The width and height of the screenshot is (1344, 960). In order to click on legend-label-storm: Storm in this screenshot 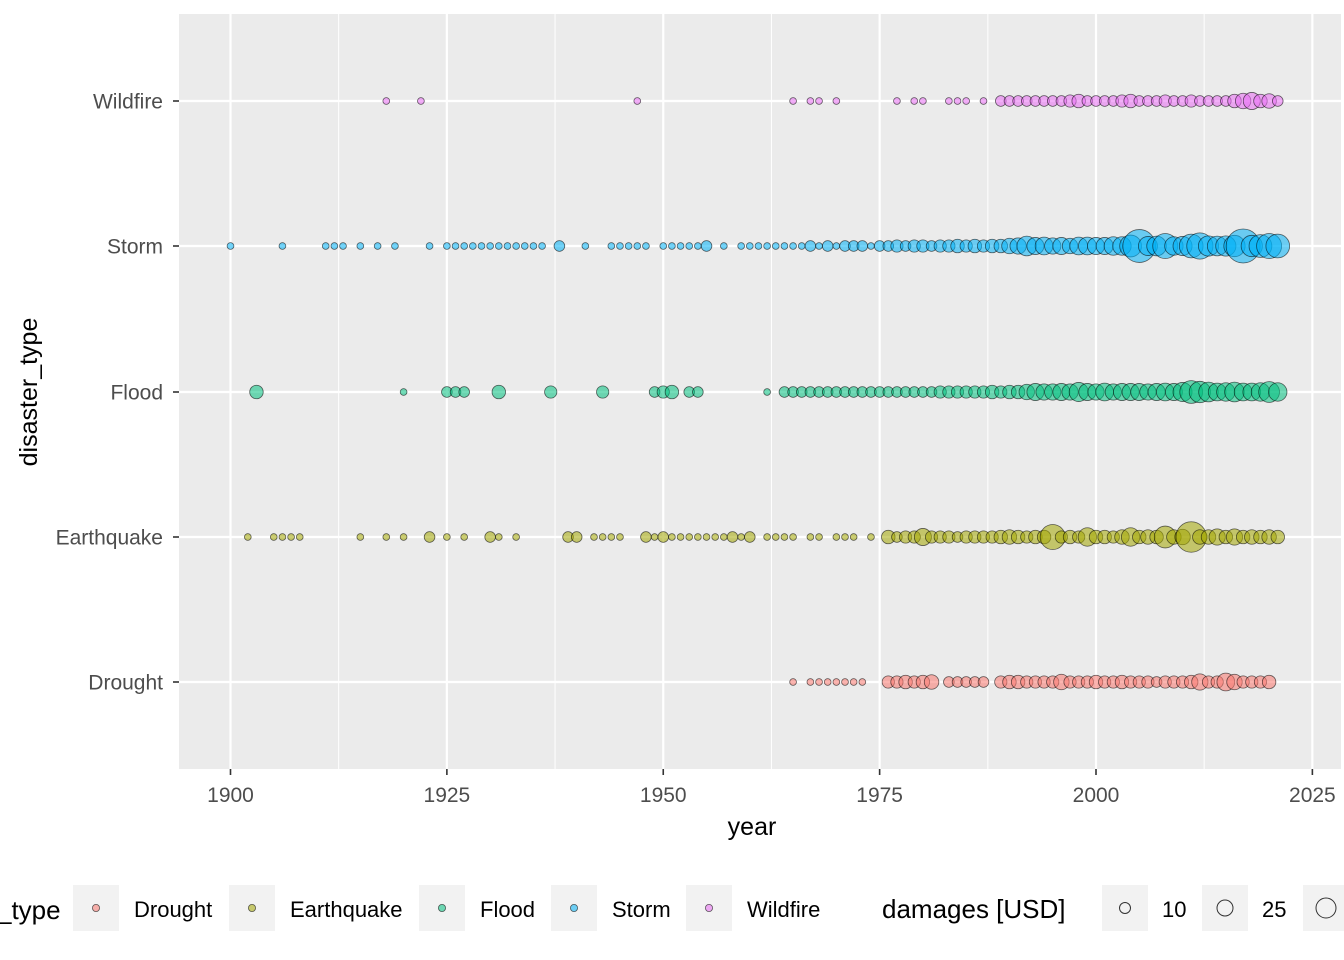, I will do `click(641, 909)`.